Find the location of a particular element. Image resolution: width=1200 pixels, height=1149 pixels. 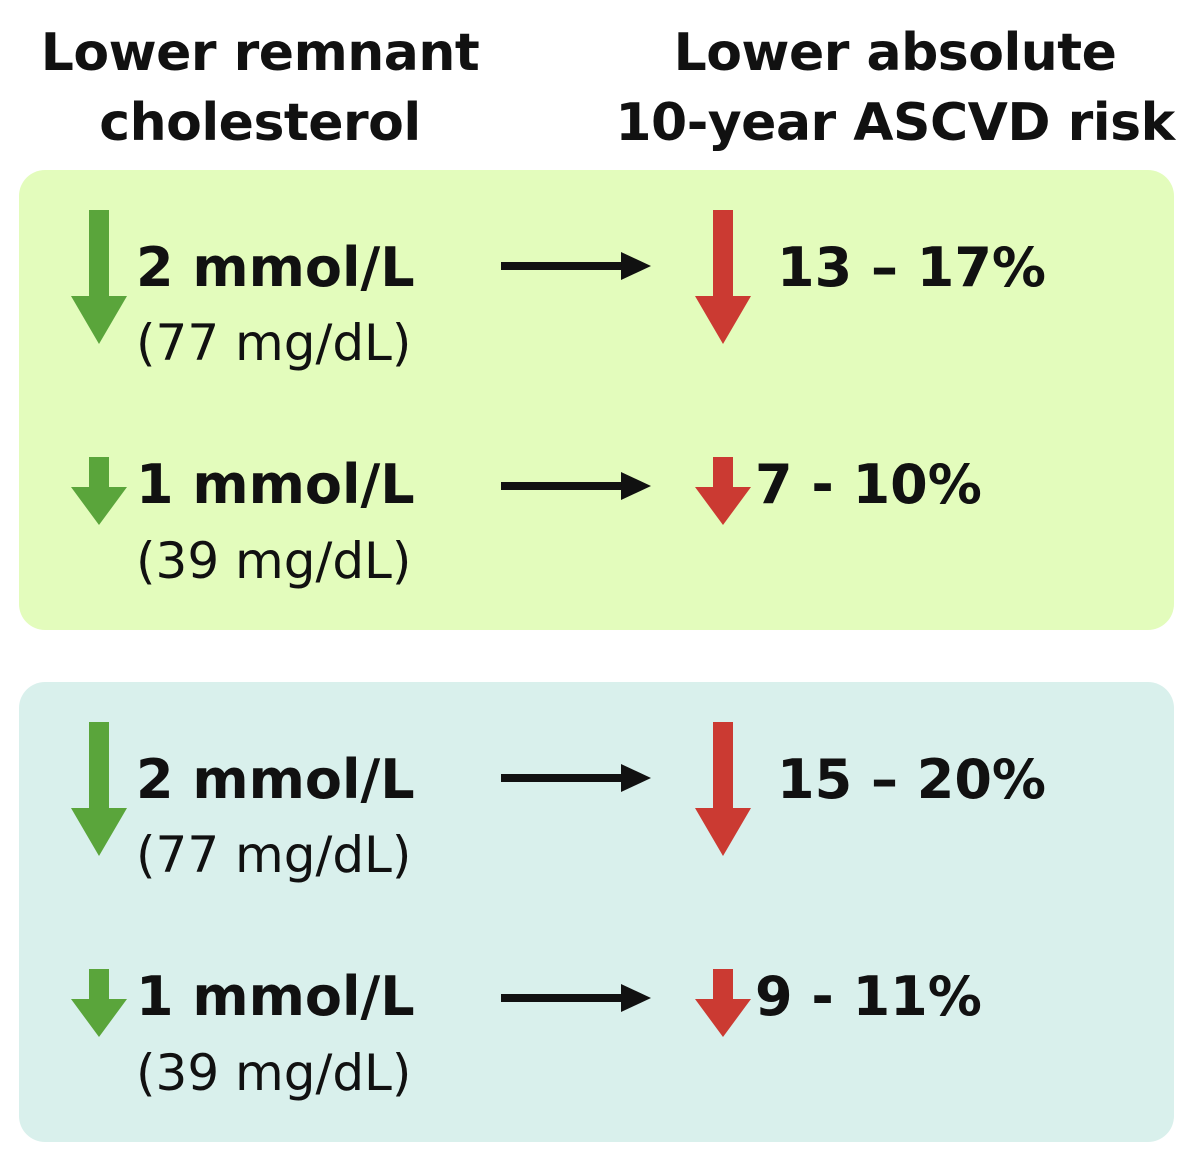

header-ascvd-risk: Lower absolute 10-year ASCVD risk is located at coordinates (895, 88).